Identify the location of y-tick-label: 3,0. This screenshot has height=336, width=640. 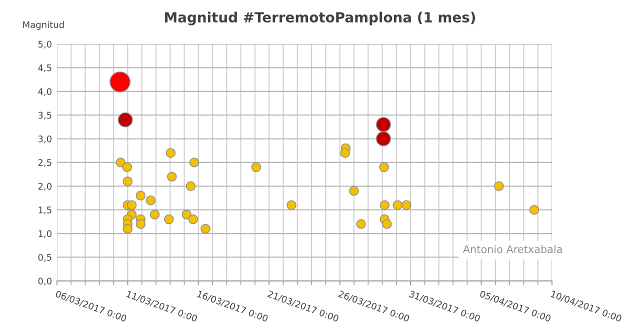
(45, 140).